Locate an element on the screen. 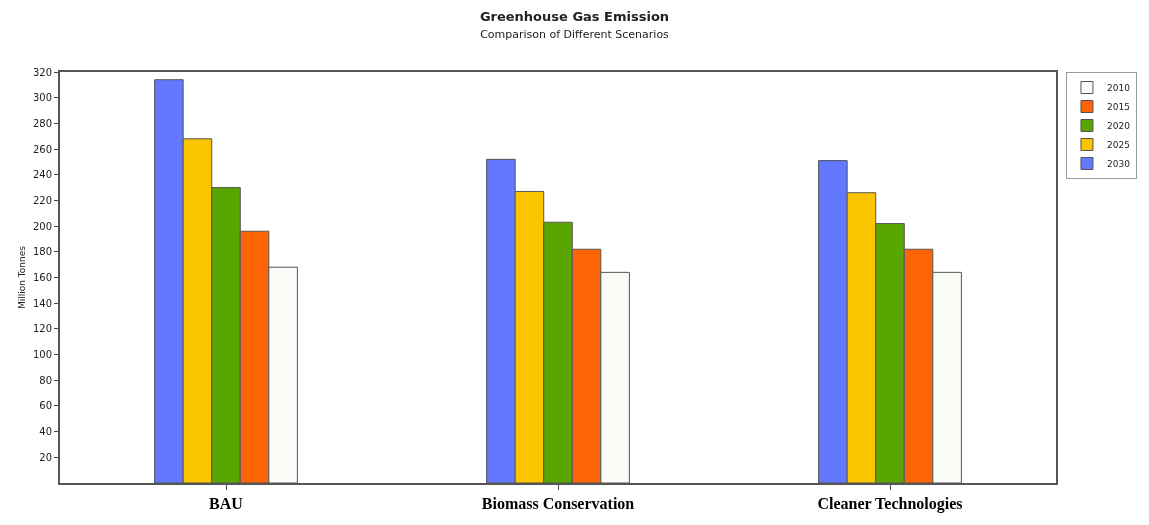  y-tick-label: 100 is located at coordinates (42, 355).